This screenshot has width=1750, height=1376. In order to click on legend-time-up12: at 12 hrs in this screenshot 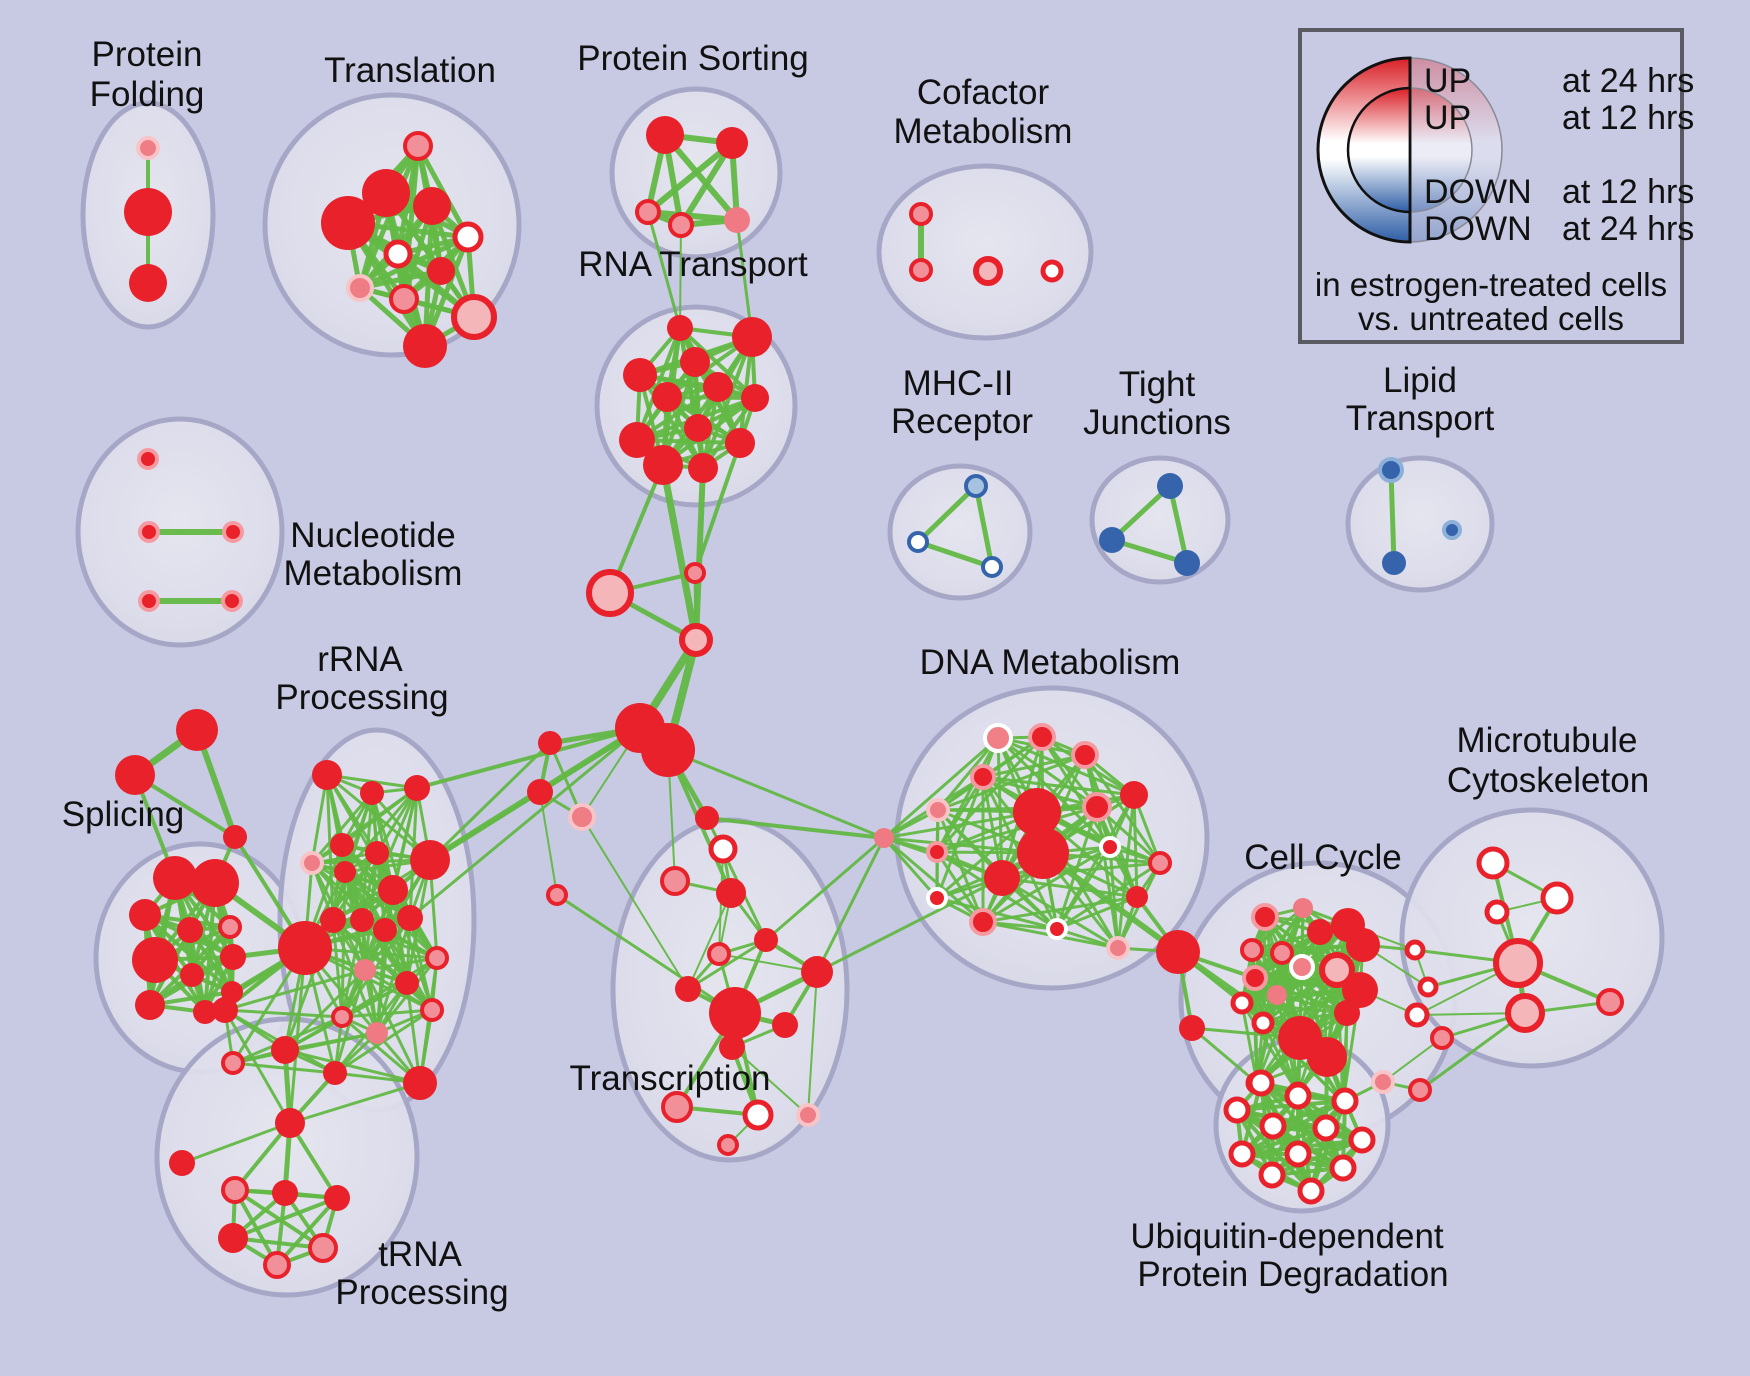, I will do `click(1628, 118)`.